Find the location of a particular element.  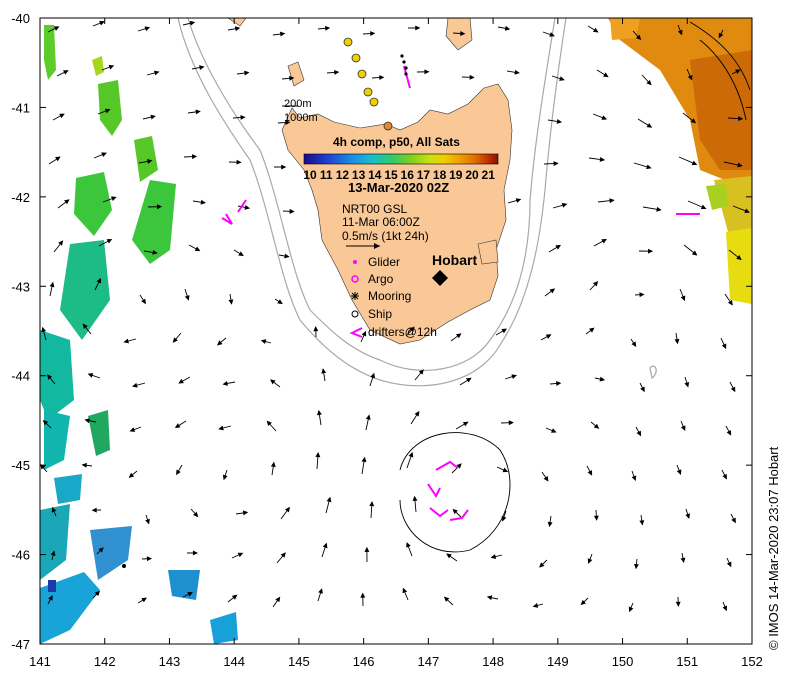

colorbar-tick-label: 10 is located at coordinates (310, 175).